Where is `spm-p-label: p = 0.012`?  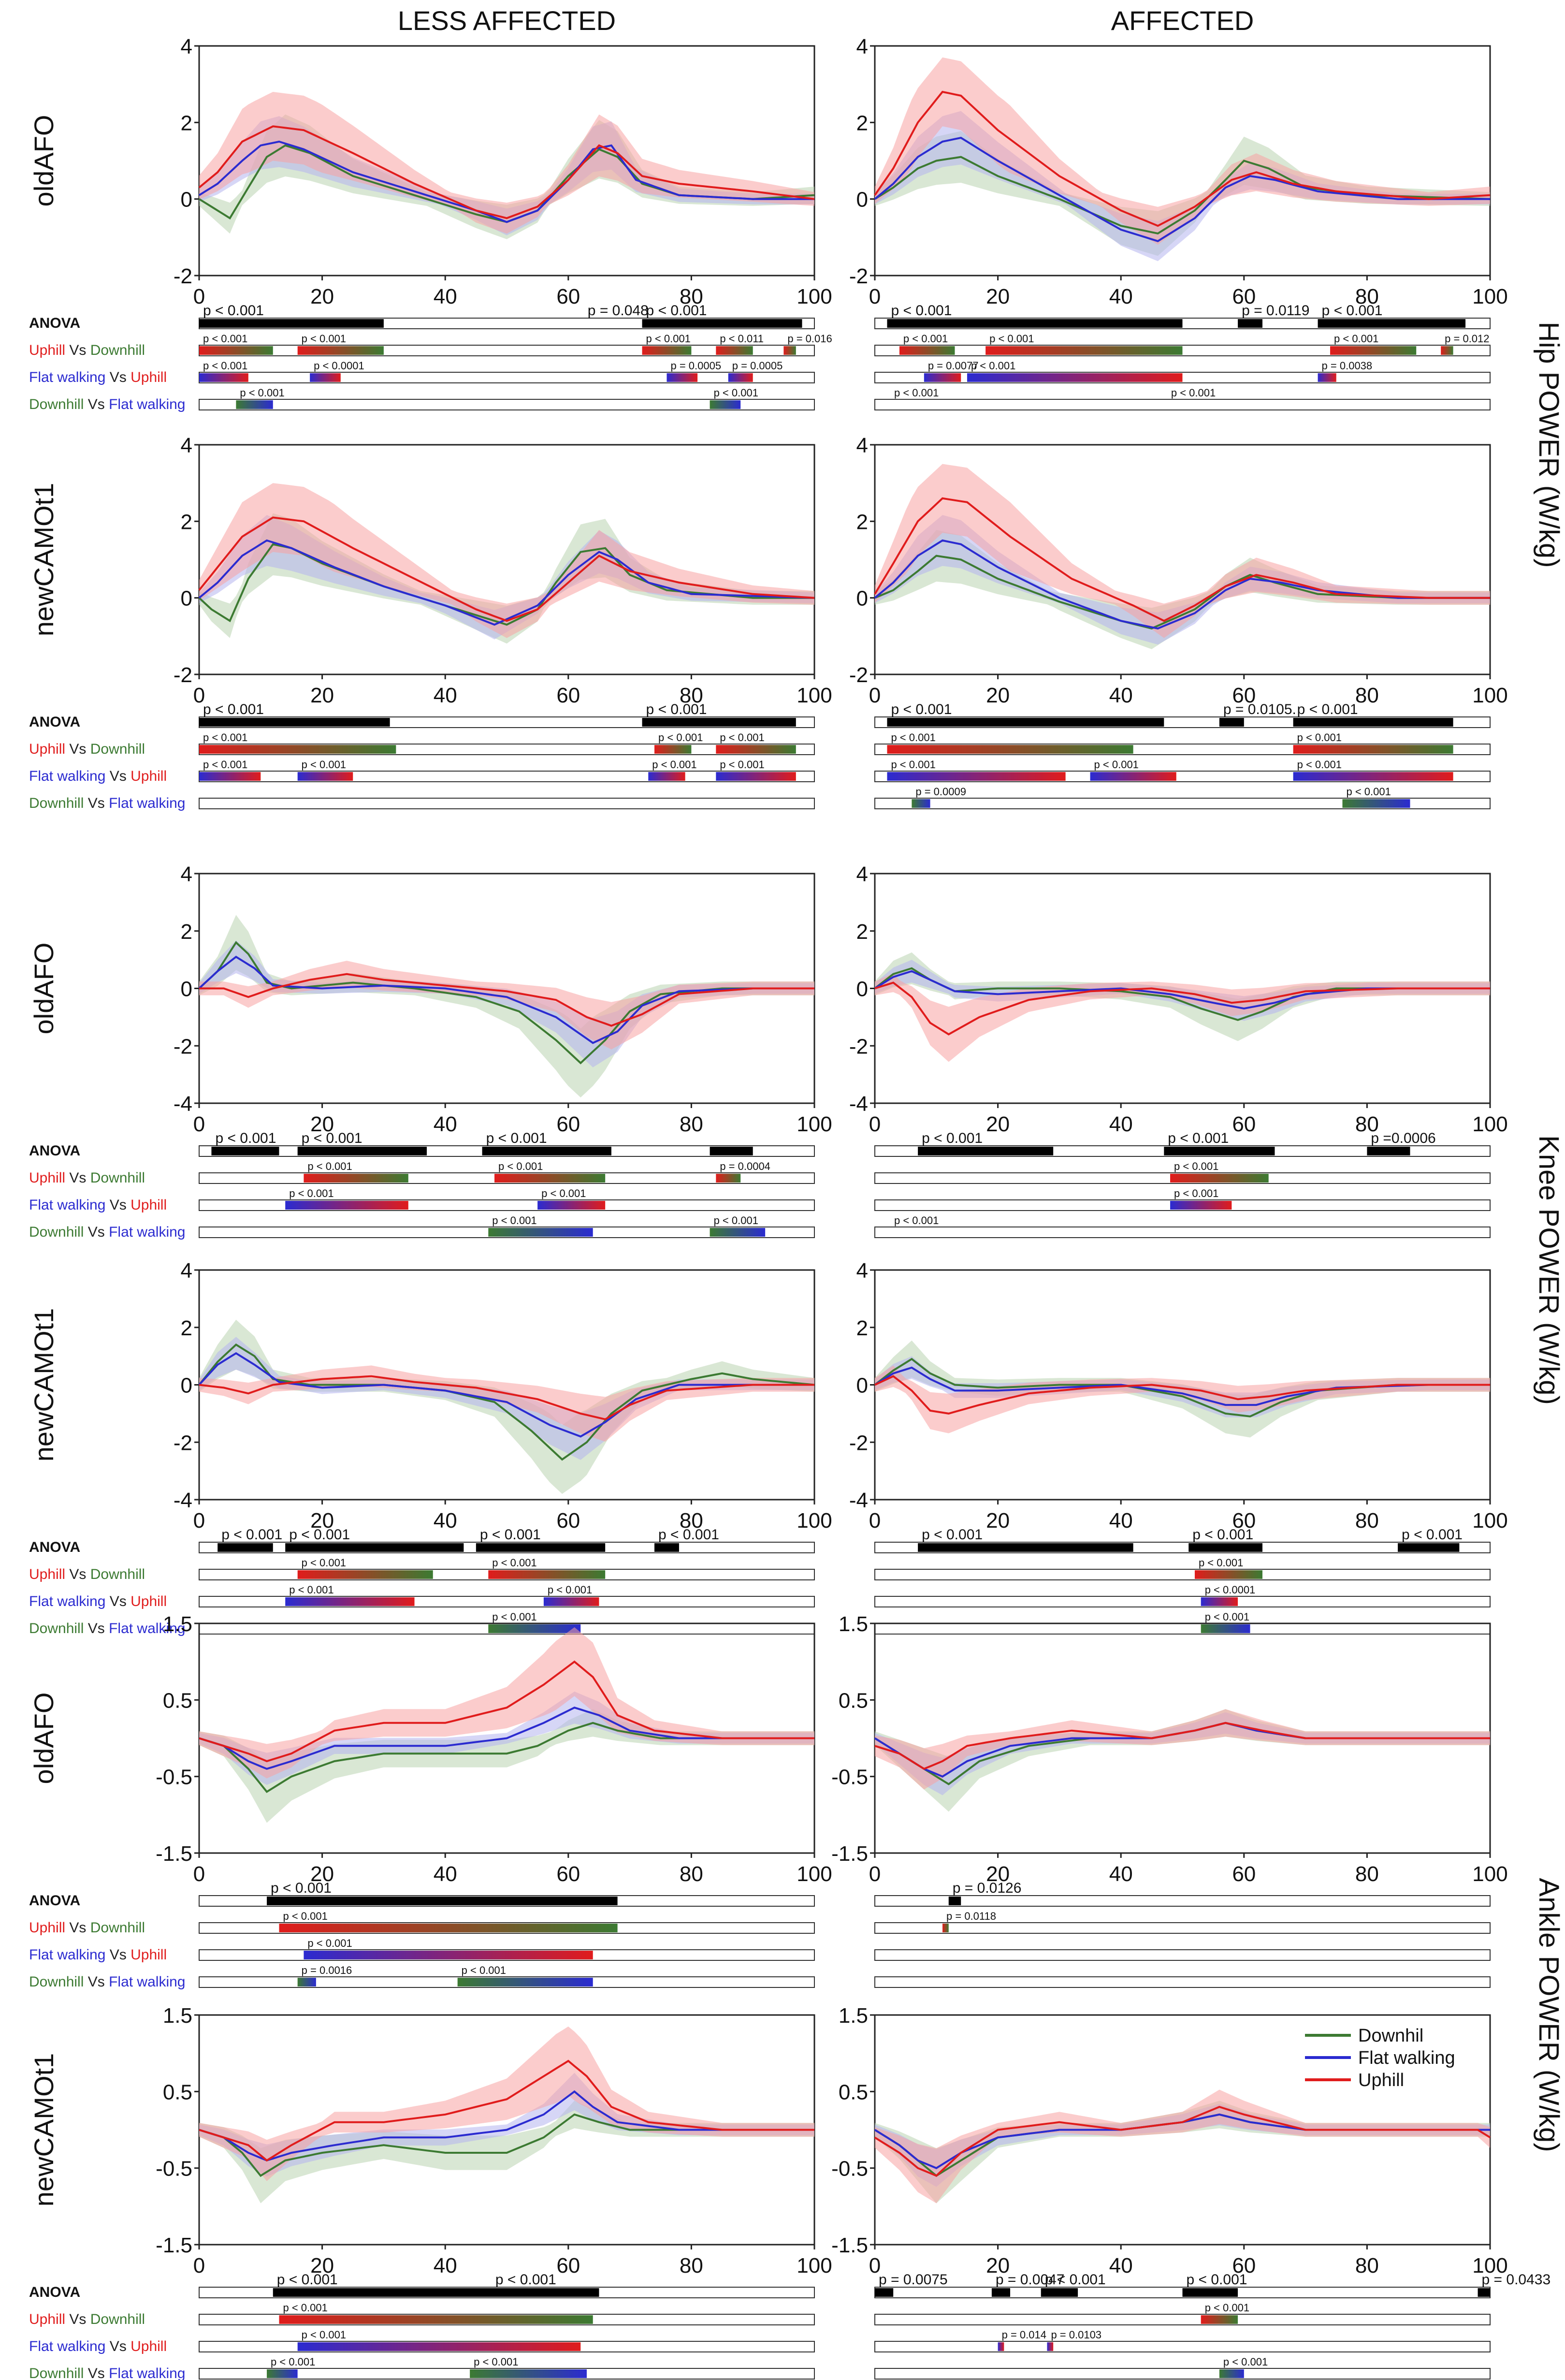
spm-p-label: p = 0.012 is located at coordinates (1467, 339).